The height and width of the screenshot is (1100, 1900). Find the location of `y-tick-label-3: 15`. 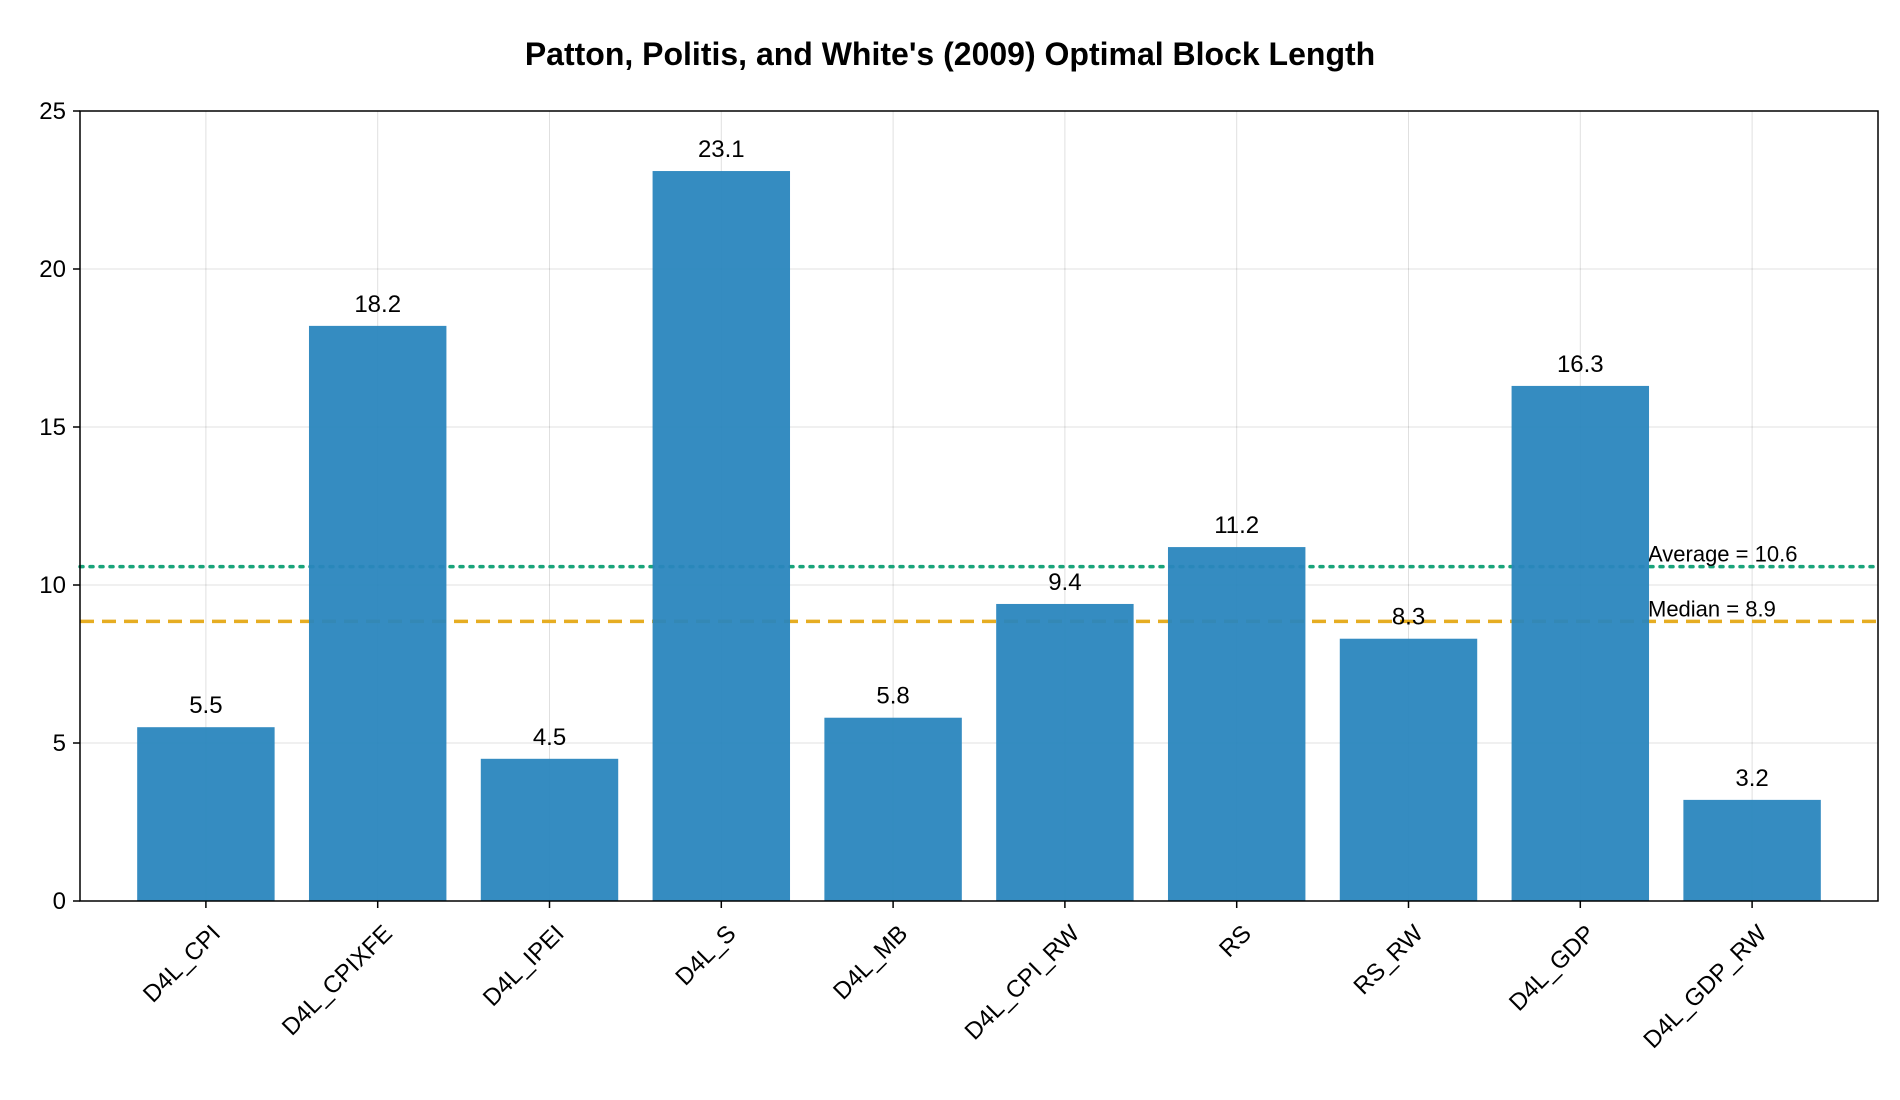

y-tick-label-3: 15 is located at coordinates (52, 427).